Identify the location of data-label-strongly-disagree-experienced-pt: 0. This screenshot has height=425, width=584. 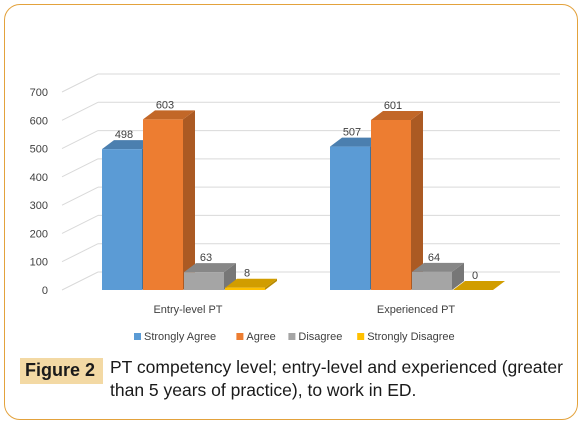
(475, 276).